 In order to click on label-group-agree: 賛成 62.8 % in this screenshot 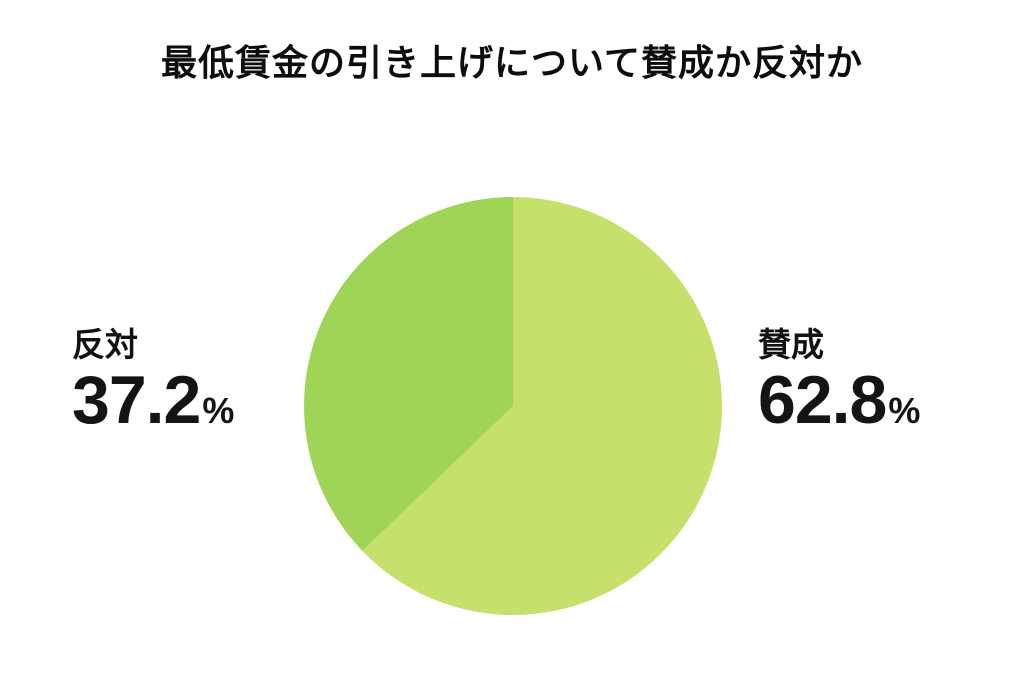, I will do `click(839, 380)`.